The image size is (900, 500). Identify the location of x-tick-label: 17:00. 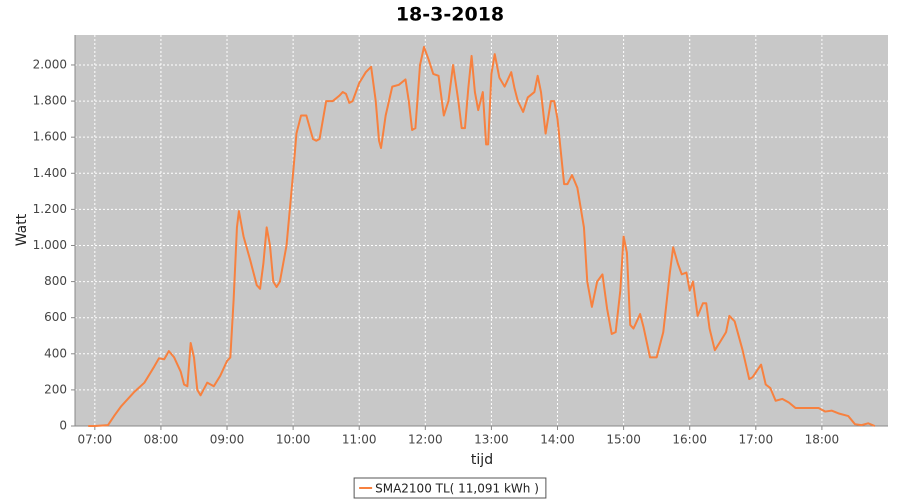
(756, 440).